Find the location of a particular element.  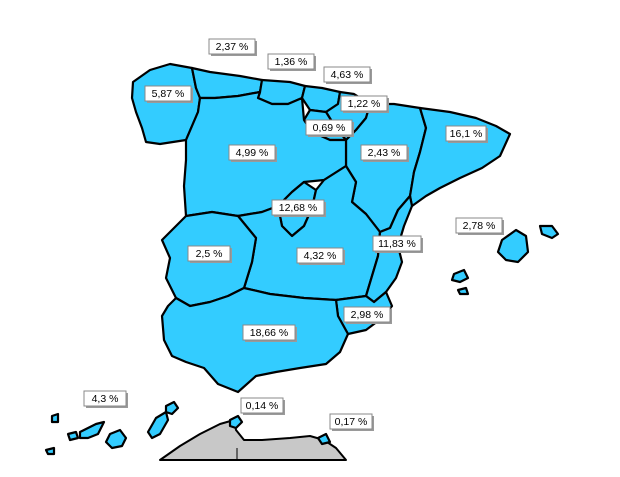

value-text-asturias: 2,37 % is located at coordinates (232, 47).